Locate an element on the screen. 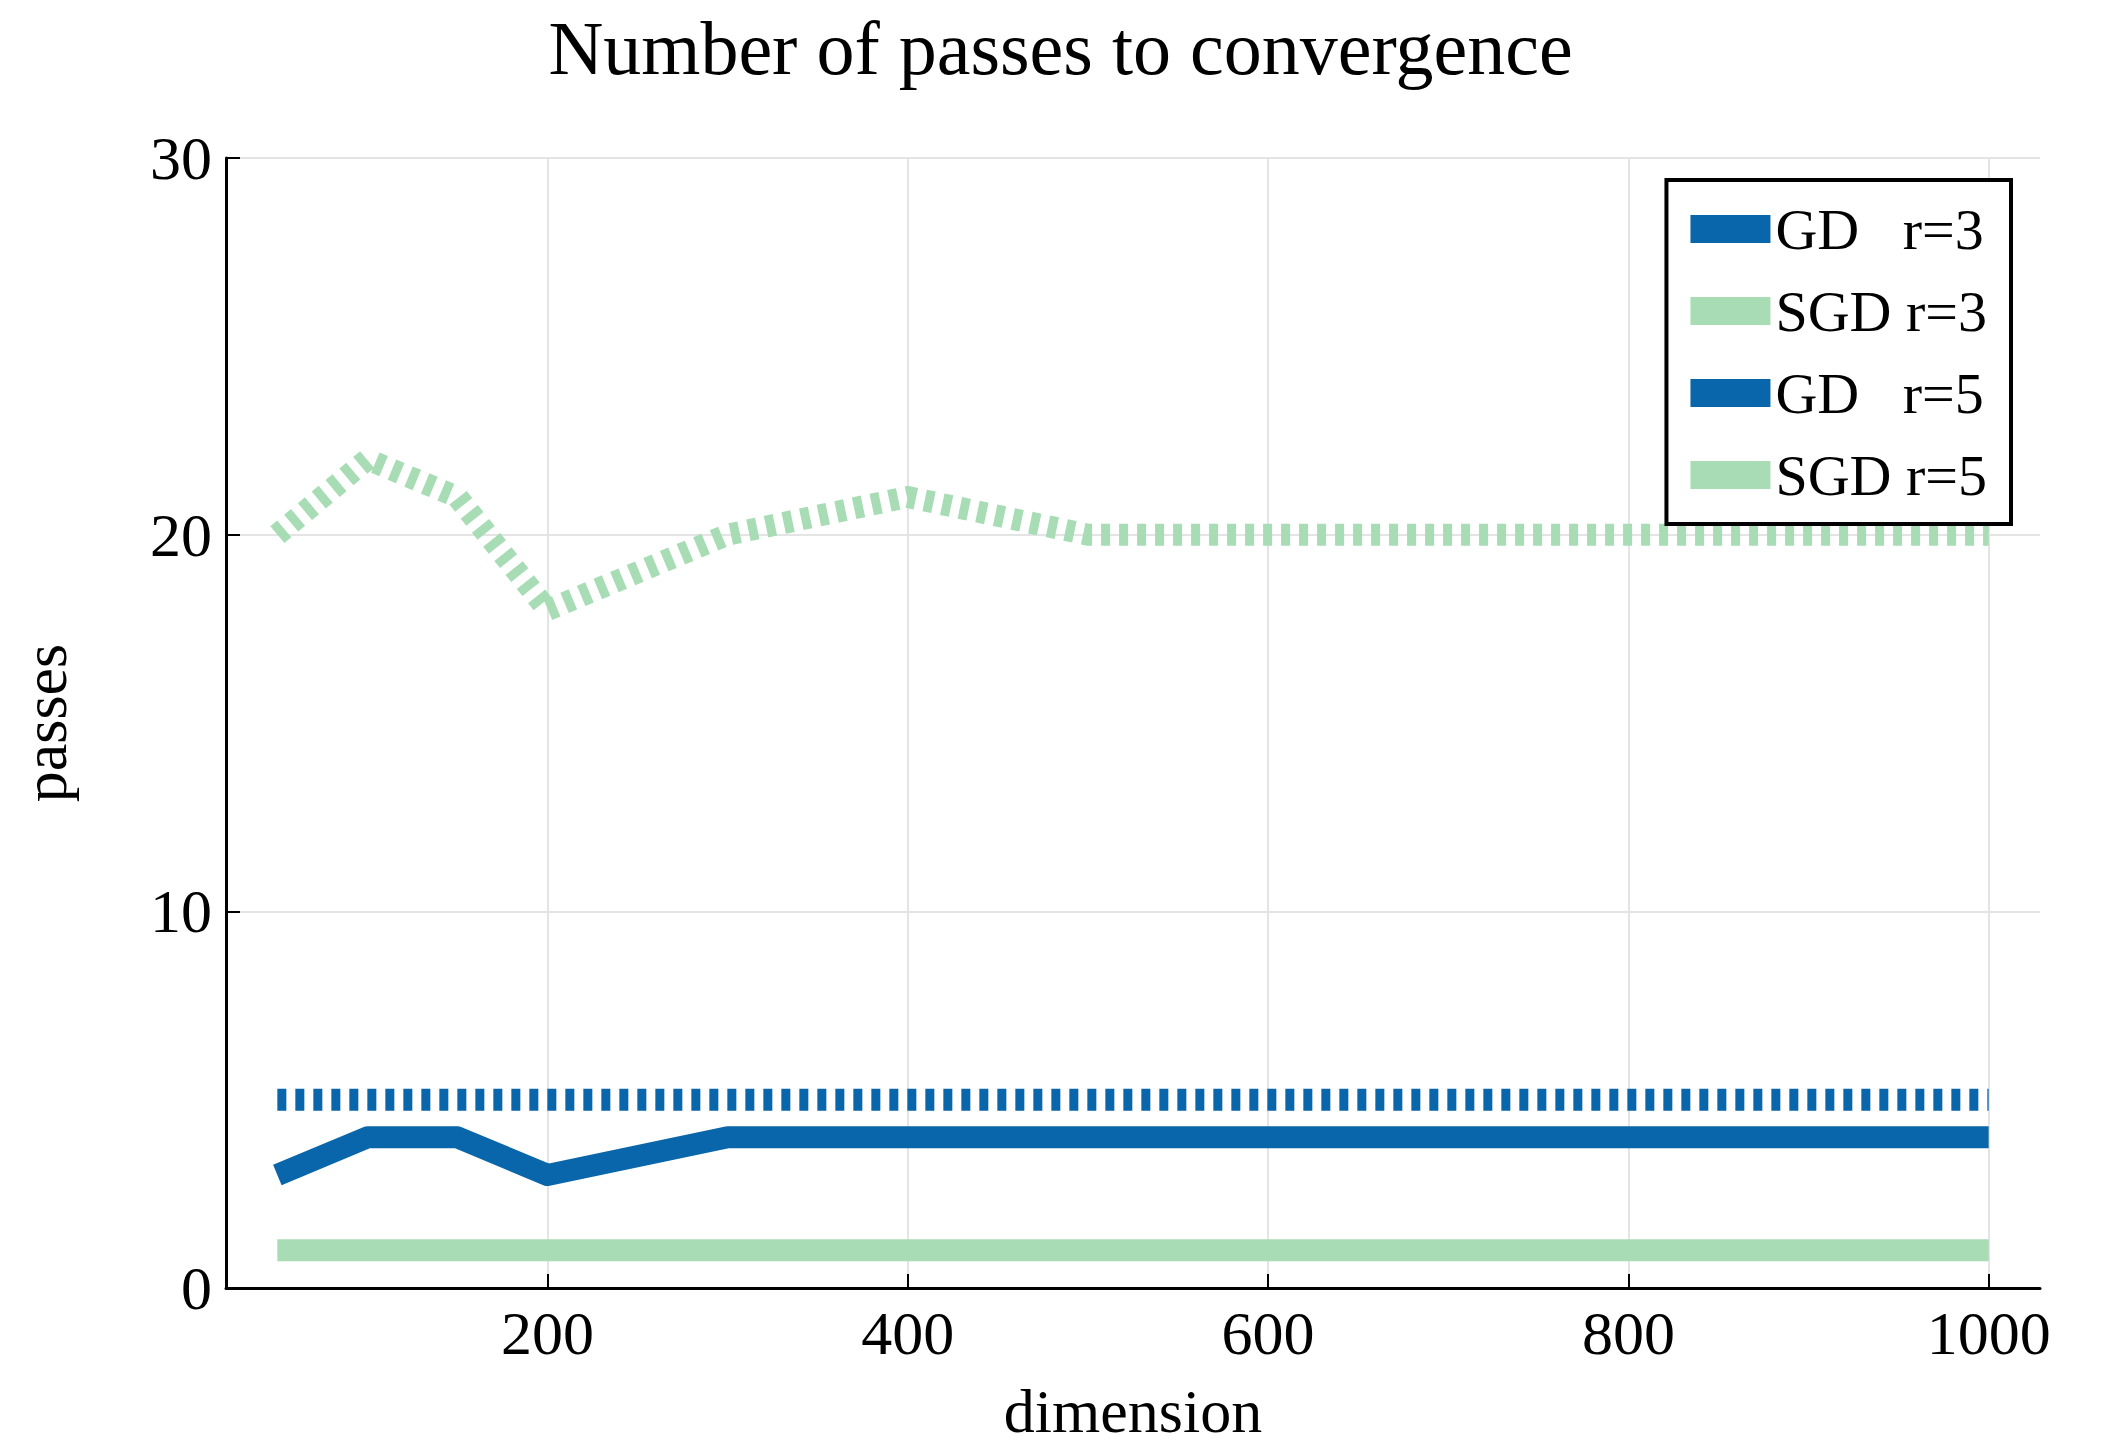 Image resolution: width=2121 pixels, height=1452 pixels. legend-label: GD r=3 is located at coordinates (1879, 229).